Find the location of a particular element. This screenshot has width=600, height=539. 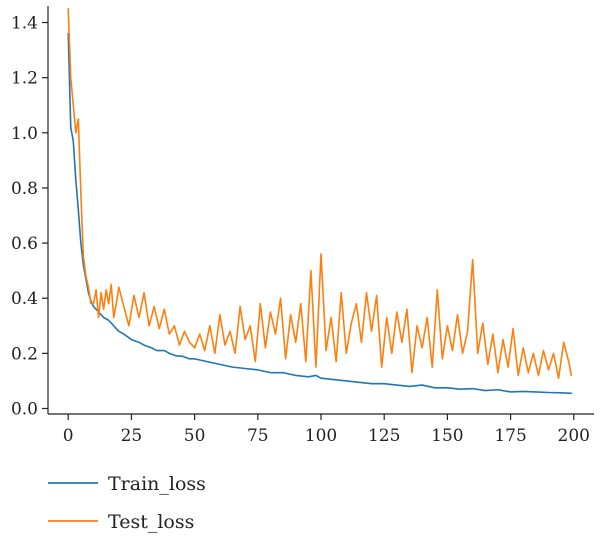

y-tick-label: 0.6 is located at coordinates (24, 244).